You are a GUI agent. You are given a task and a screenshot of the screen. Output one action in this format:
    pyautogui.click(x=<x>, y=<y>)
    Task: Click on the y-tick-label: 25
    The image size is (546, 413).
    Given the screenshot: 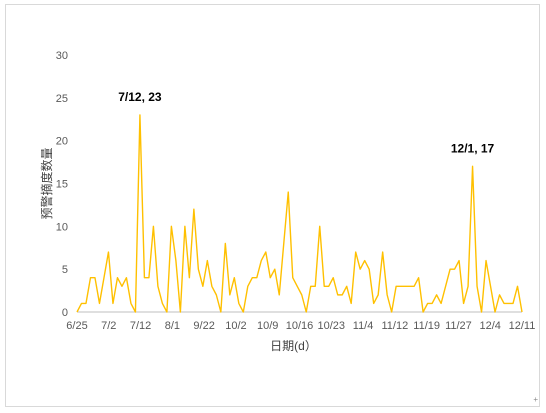 What is the action you would take?
    pyautogui.click(x=62, y=99)
    